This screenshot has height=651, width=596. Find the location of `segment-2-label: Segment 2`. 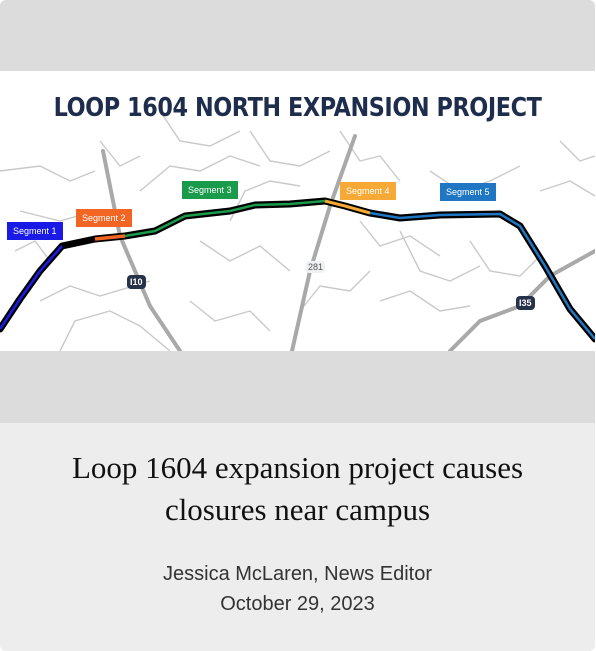

segment-2-label: Segment 2 is located at coordinates (104, 218).